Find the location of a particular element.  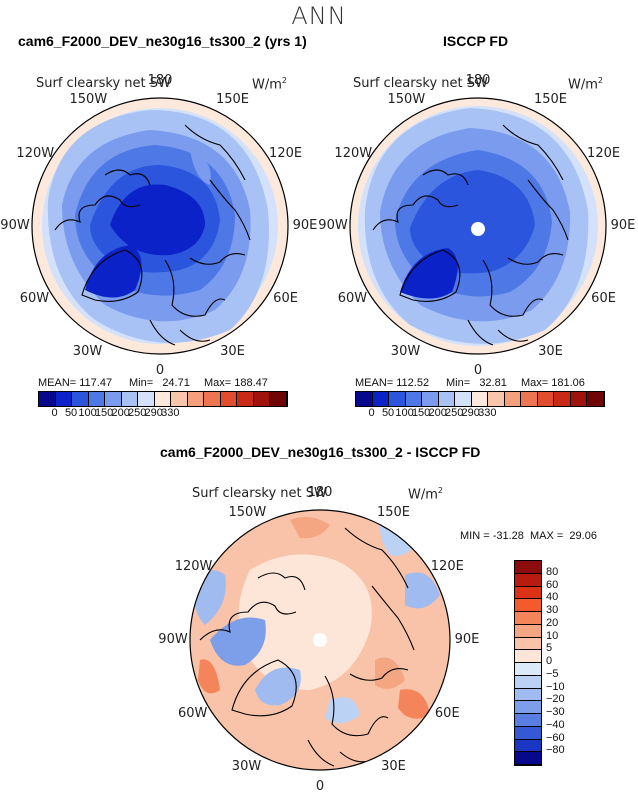

lon-label-map3-10: 120W is located at coordinates (193, 566).